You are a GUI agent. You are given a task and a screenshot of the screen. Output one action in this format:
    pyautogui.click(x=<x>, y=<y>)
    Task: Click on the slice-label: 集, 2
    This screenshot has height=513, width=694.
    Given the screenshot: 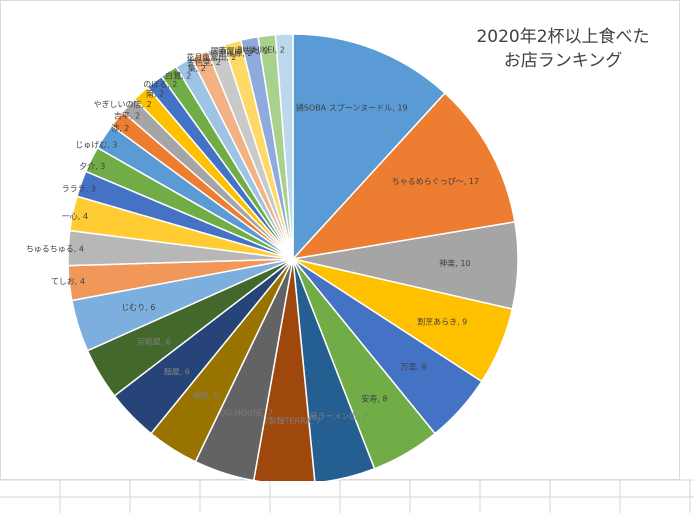 What is the action you would take?
    pyautogui.click(x=197, y=68)
    